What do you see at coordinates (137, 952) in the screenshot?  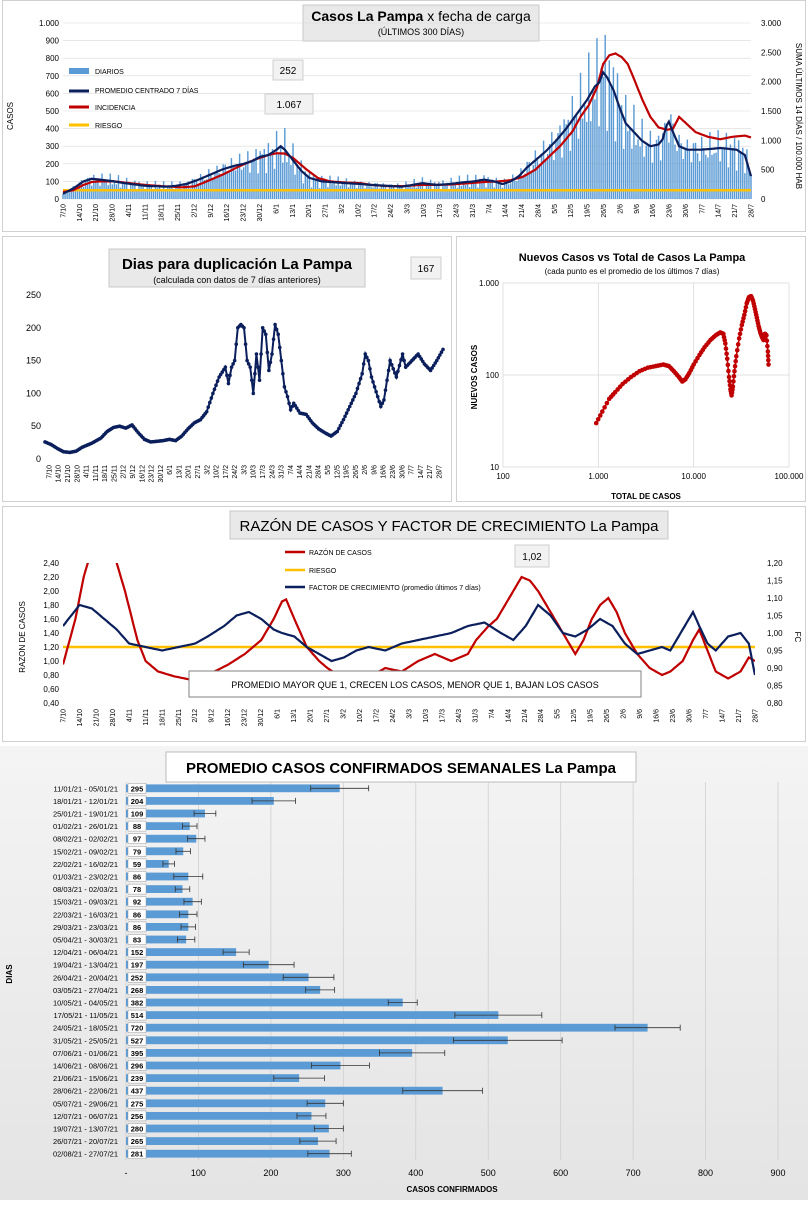 I see `value-label: 152` at bounding box center [137, 952].